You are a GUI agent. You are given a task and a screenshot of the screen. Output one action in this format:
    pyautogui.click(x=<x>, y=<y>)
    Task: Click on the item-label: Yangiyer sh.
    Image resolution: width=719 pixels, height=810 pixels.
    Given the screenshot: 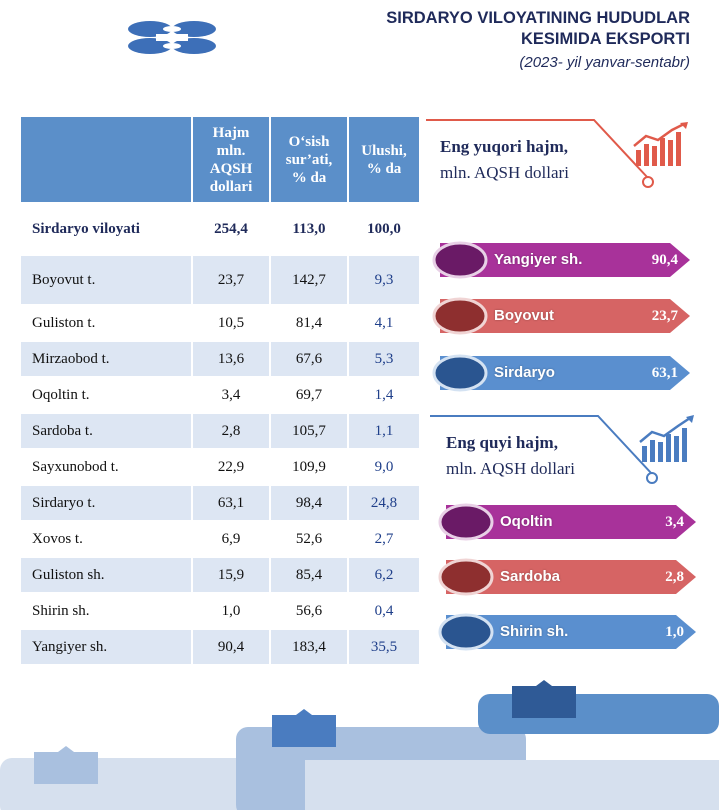 What is the action you would take?
    pyautogui.click(x=538, y=259)
    